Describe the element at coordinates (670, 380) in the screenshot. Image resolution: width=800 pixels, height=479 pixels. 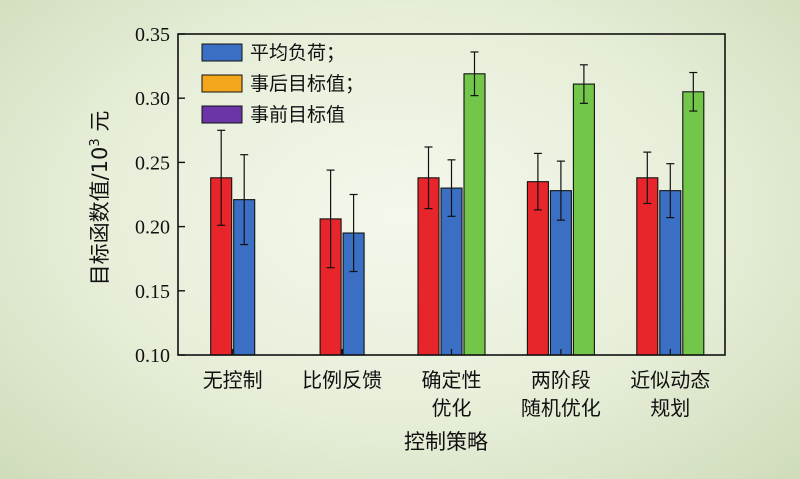
I see `category-label-line: 近似动态` at that location.